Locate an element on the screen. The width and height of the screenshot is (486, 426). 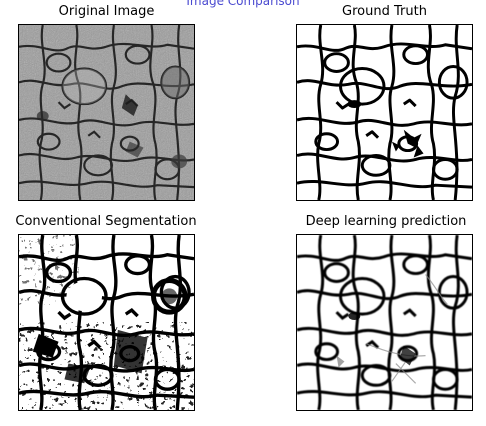
original-image-graphic is located at coordinates (106, 112).